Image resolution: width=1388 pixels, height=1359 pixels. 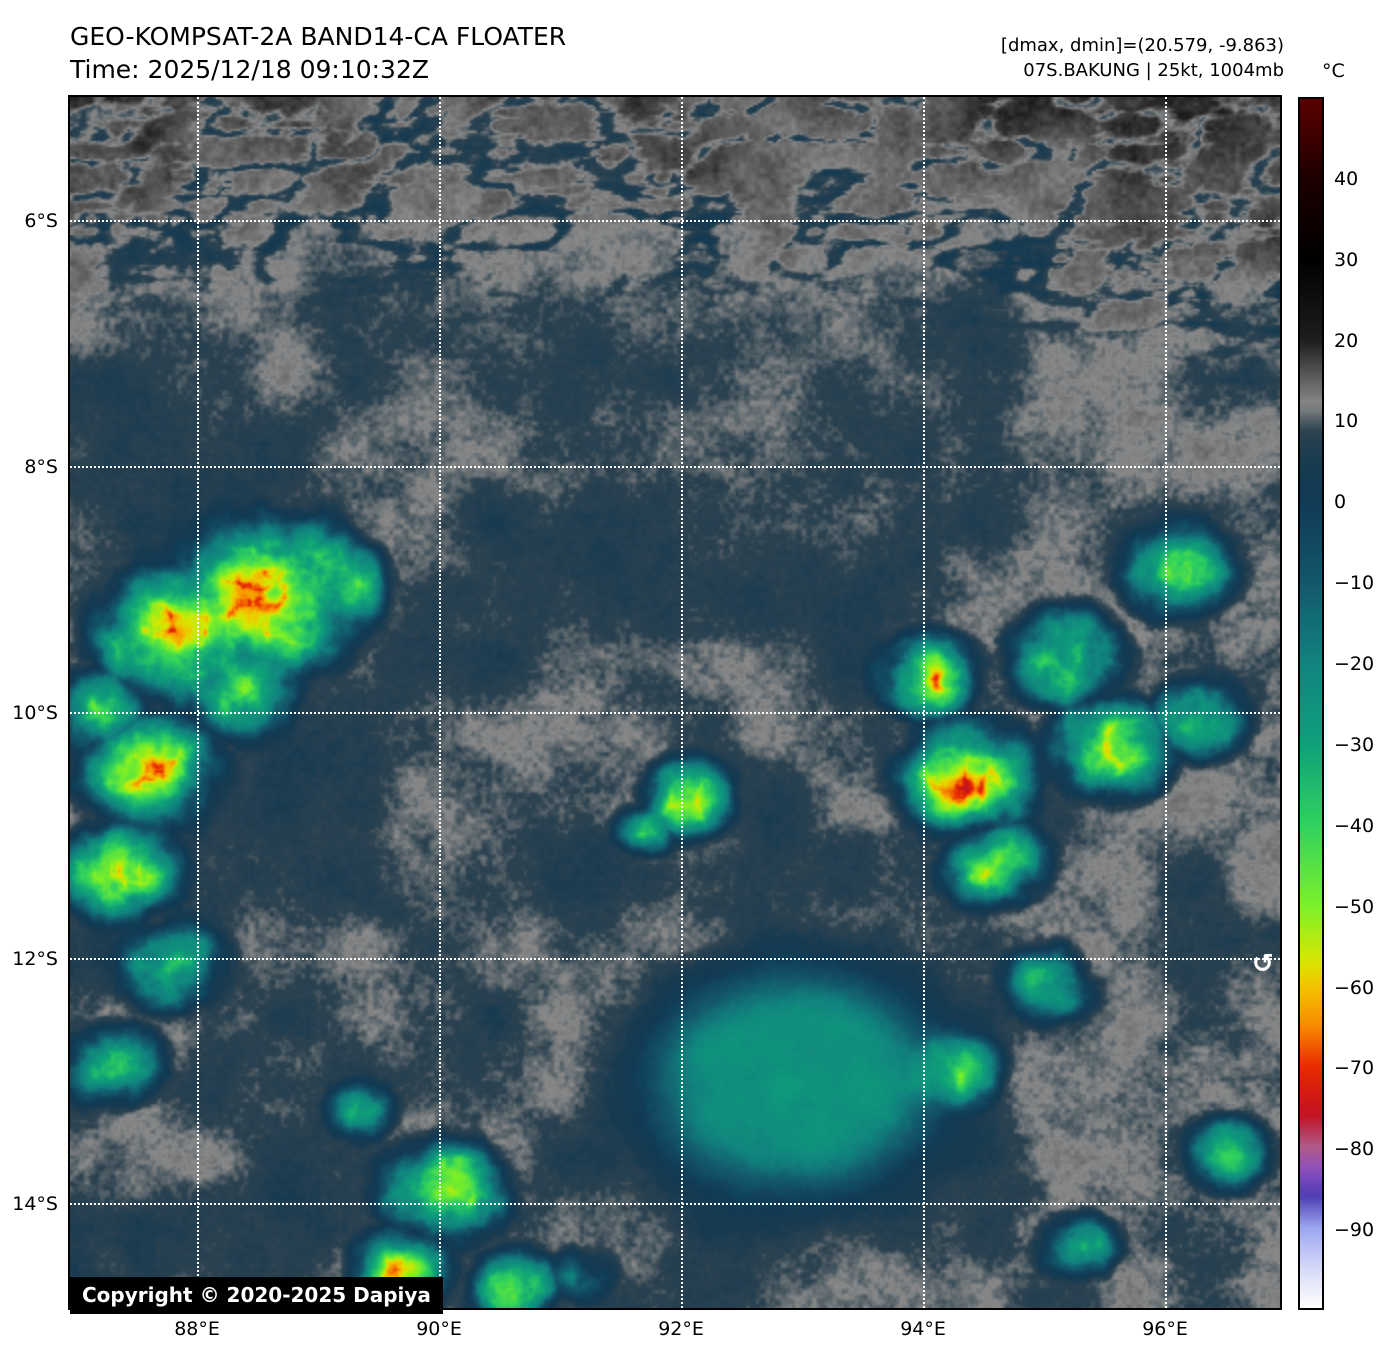 I want to click on colorbar-tick-6: −20, so click(x=1354, y=664).